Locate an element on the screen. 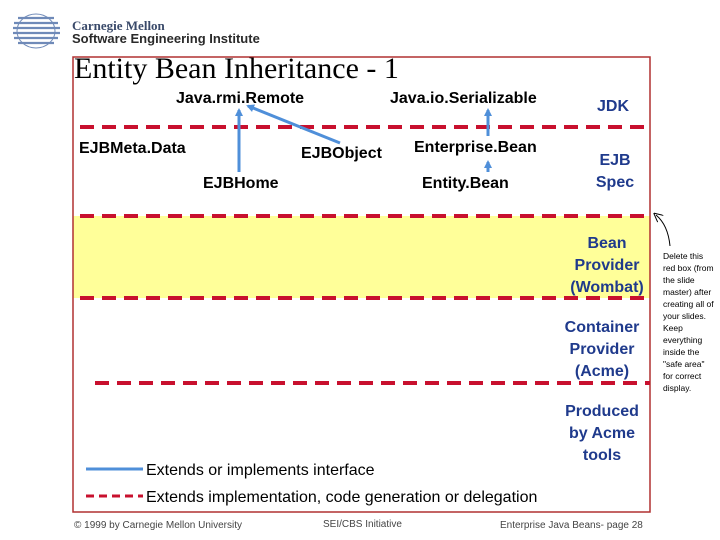  layer-label-bean-provider: Bean Provider (Wombat) is located at coordinates (607, 266).